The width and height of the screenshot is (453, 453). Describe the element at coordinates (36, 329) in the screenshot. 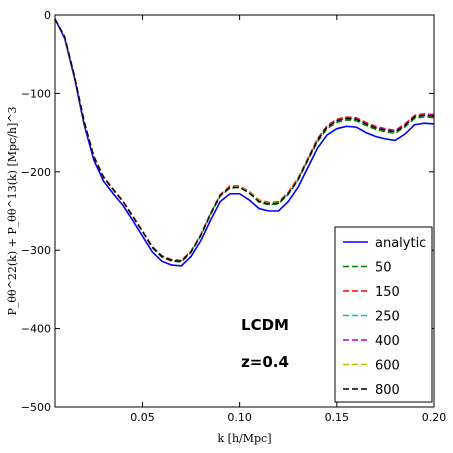

I see `y-tick-label: −400` at that location.